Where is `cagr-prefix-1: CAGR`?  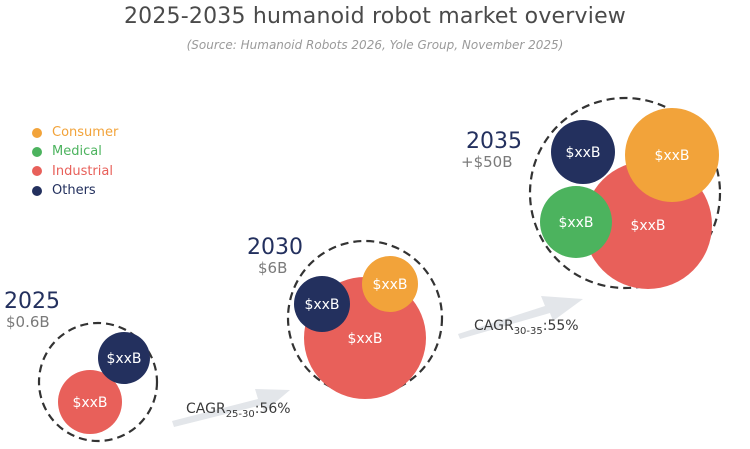 cagr-prefix-1: CAGR is located at coordinates (206, 409).